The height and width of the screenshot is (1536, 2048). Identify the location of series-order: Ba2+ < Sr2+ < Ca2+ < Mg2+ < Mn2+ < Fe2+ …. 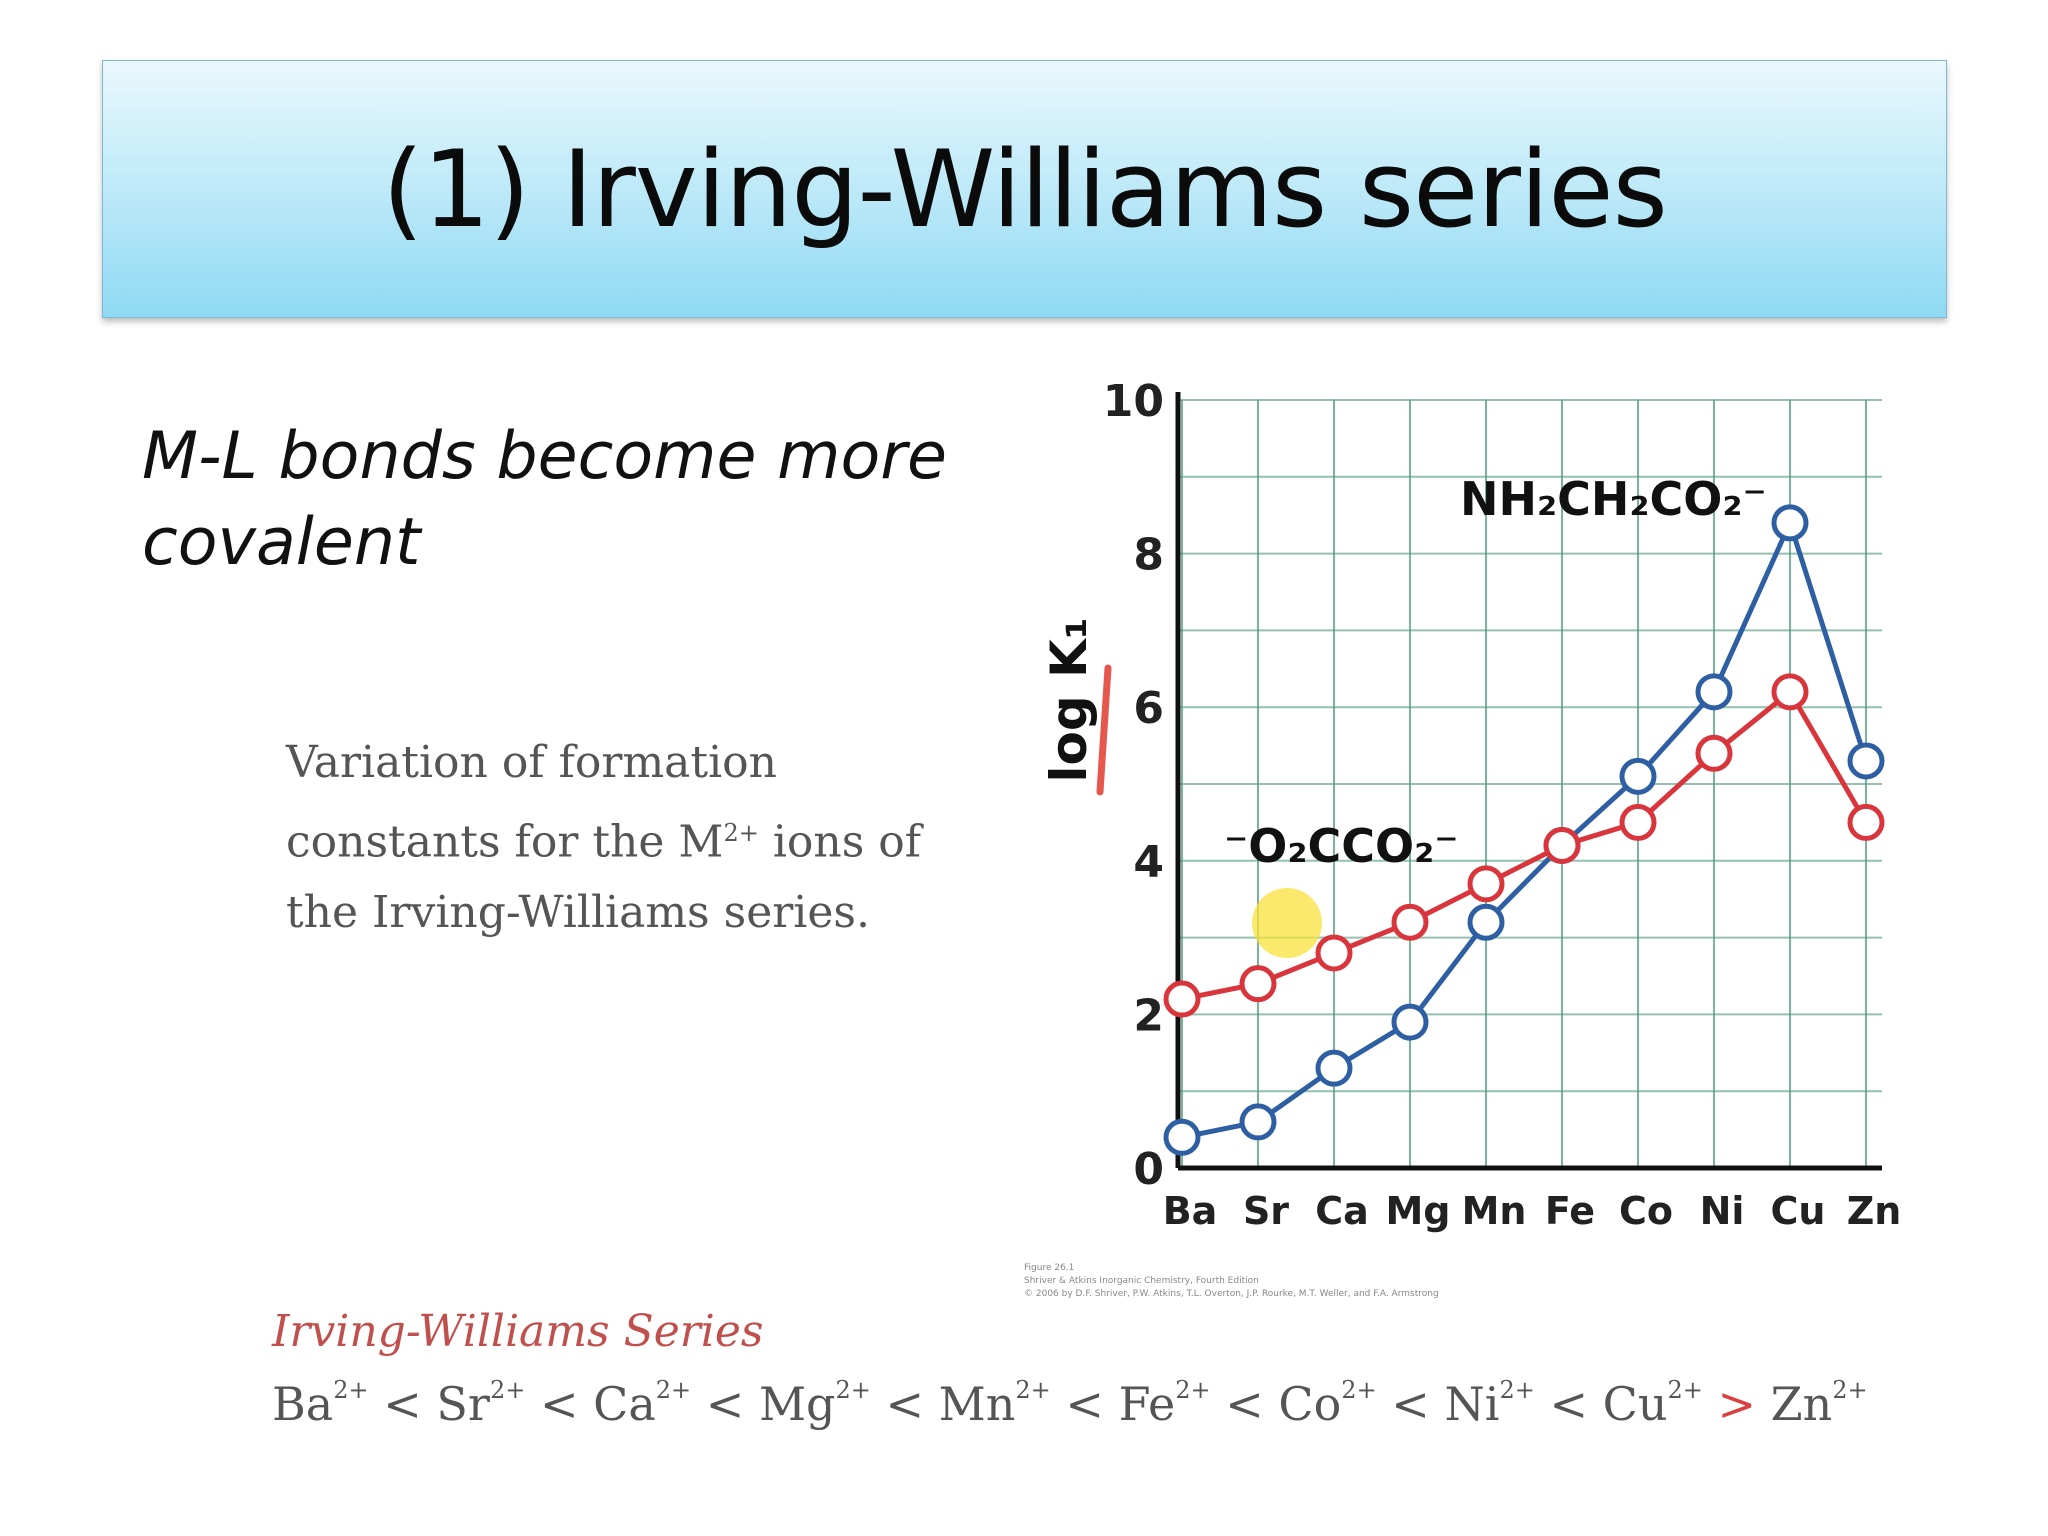
(1102, 1403).